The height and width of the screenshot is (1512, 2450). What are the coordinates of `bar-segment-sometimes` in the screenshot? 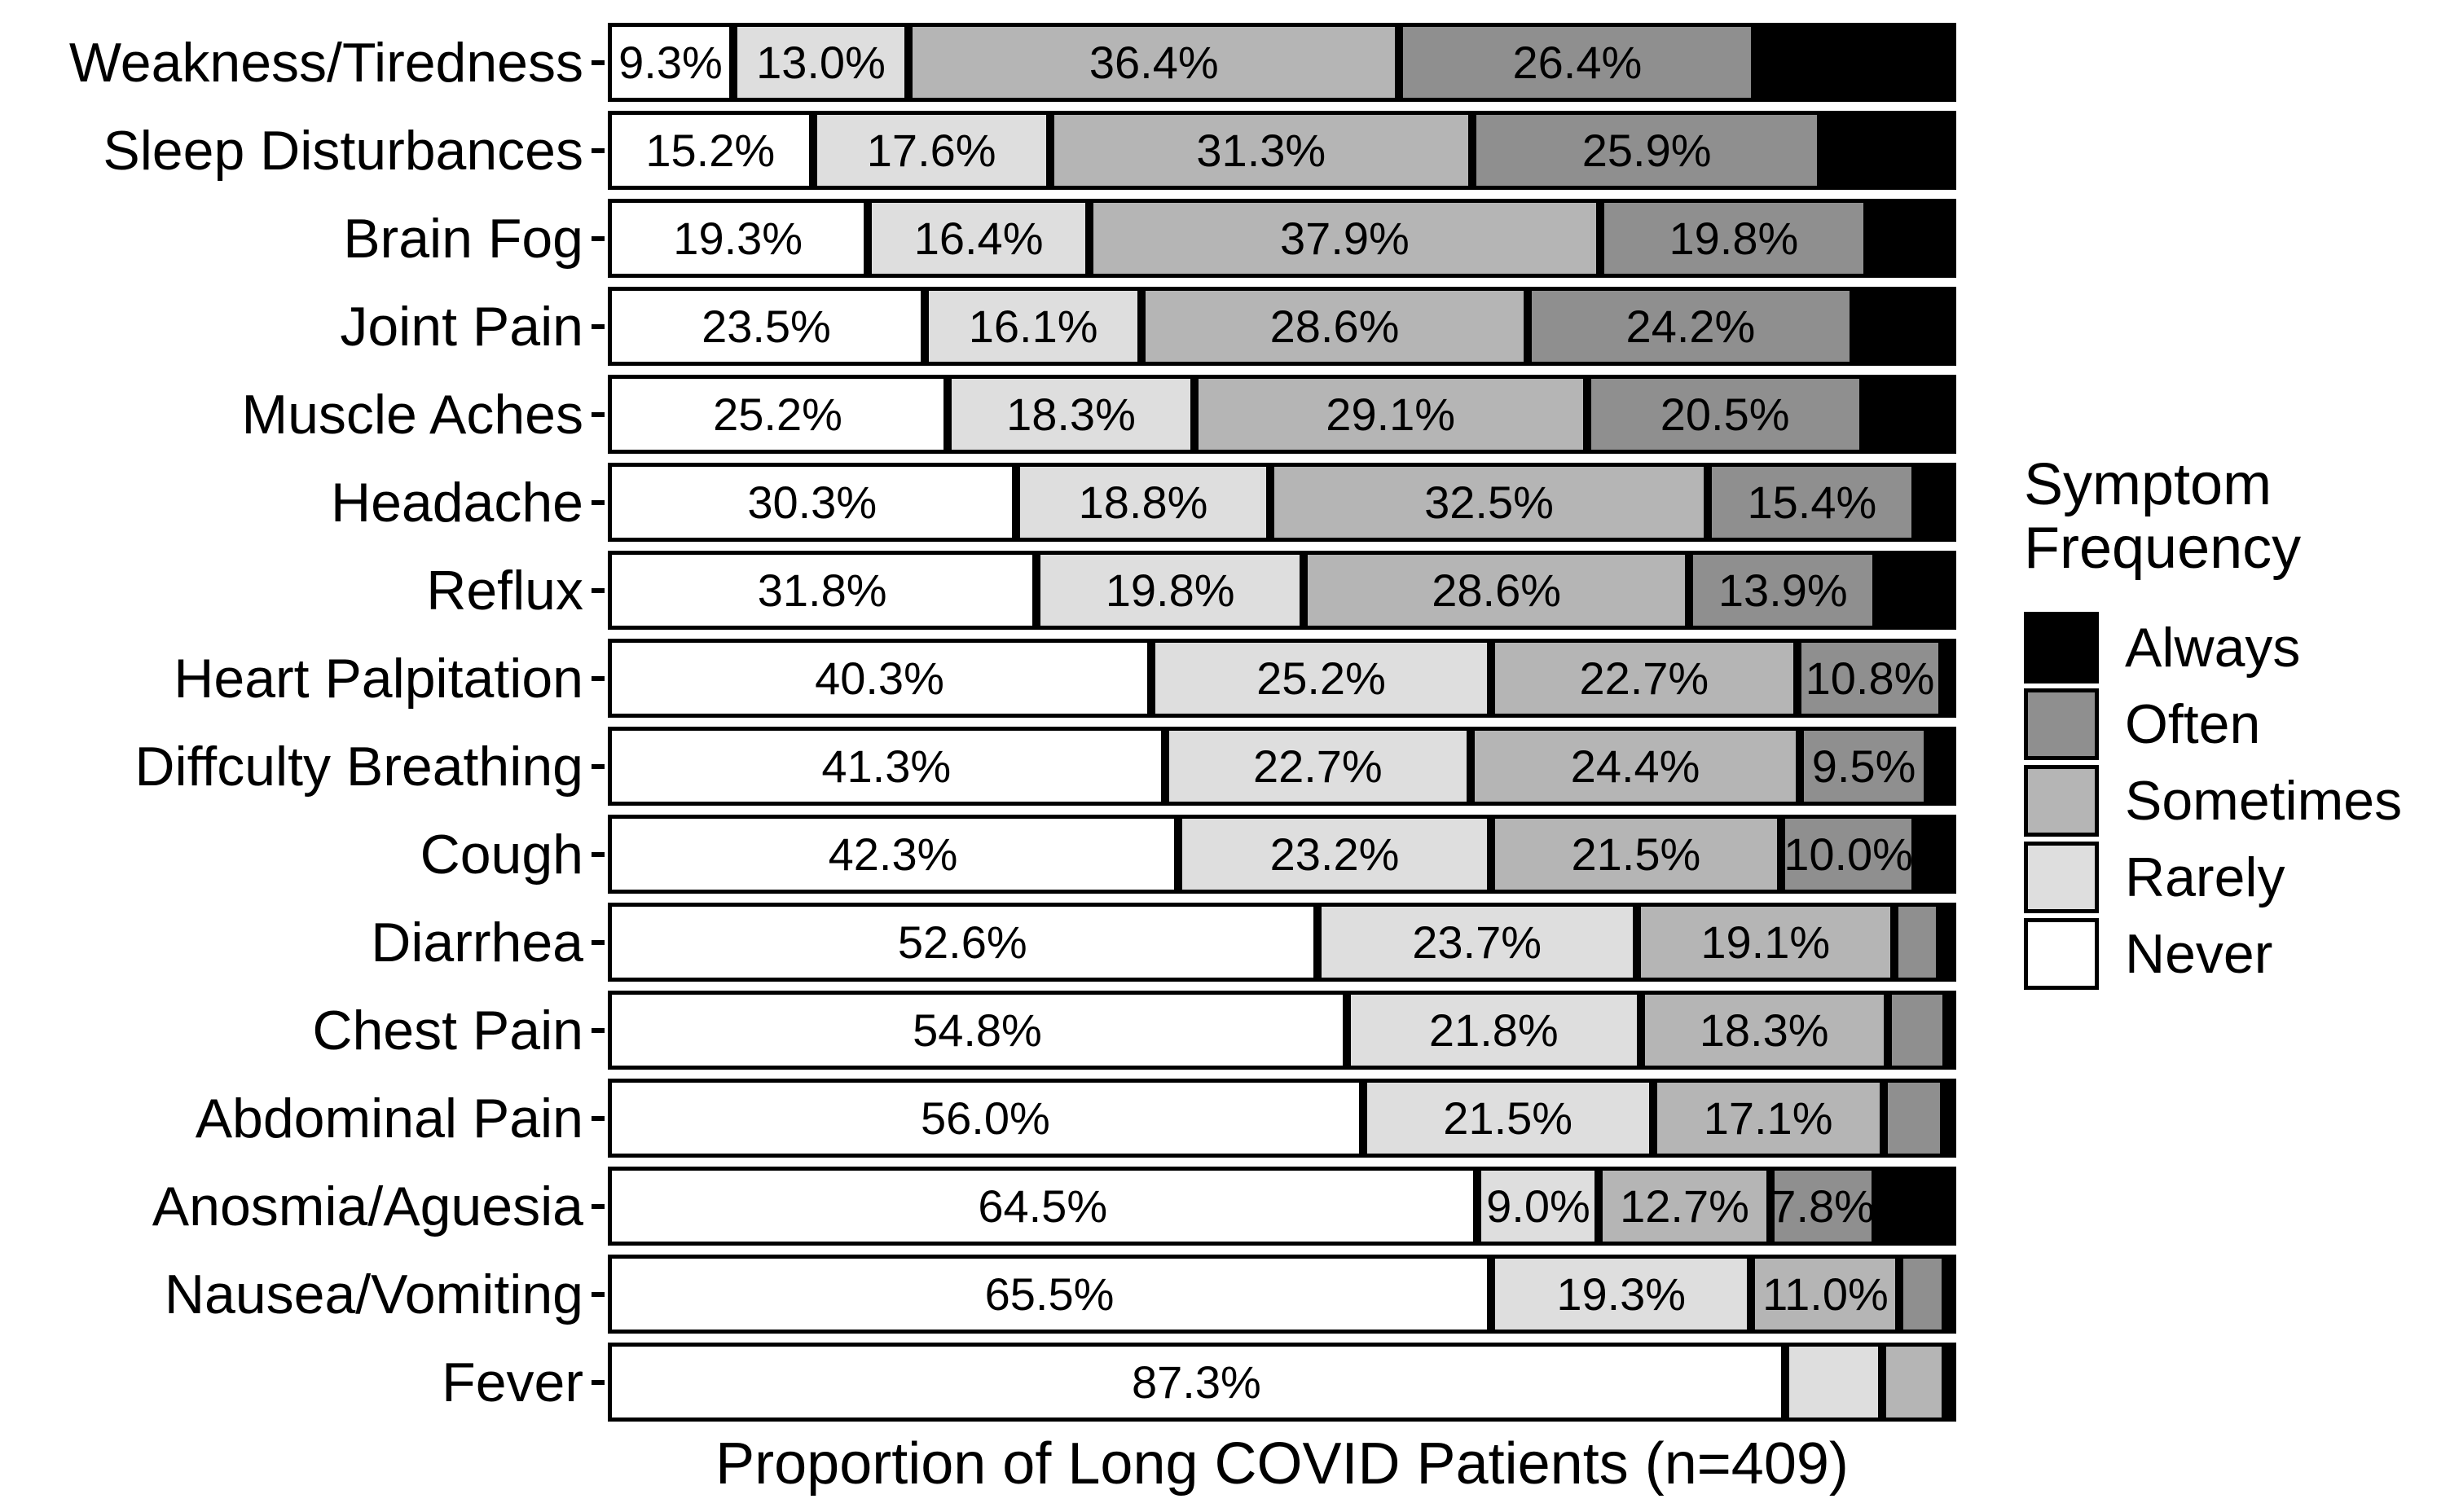 It's located at (1914, 1382).